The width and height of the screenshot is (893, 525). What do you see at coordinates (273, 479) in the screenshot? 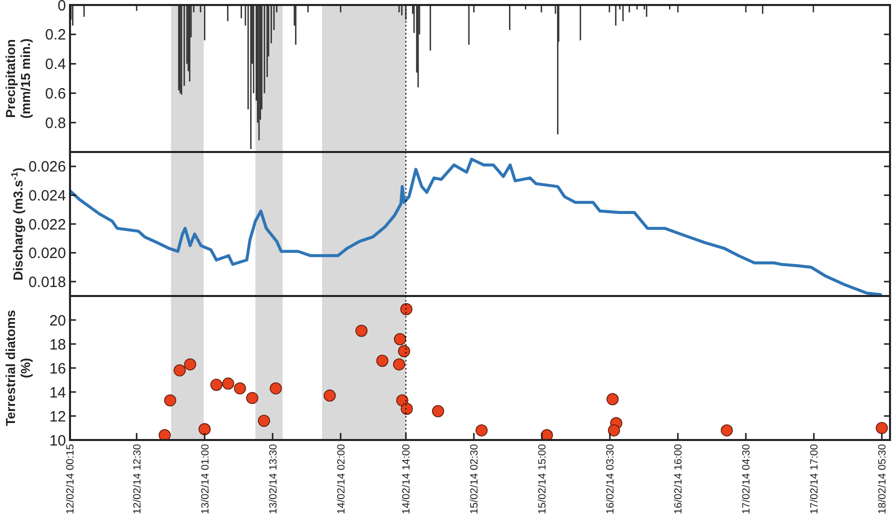
I see `x-tick-label: 13/02/14 13:30` at bounding box center [273, 479].